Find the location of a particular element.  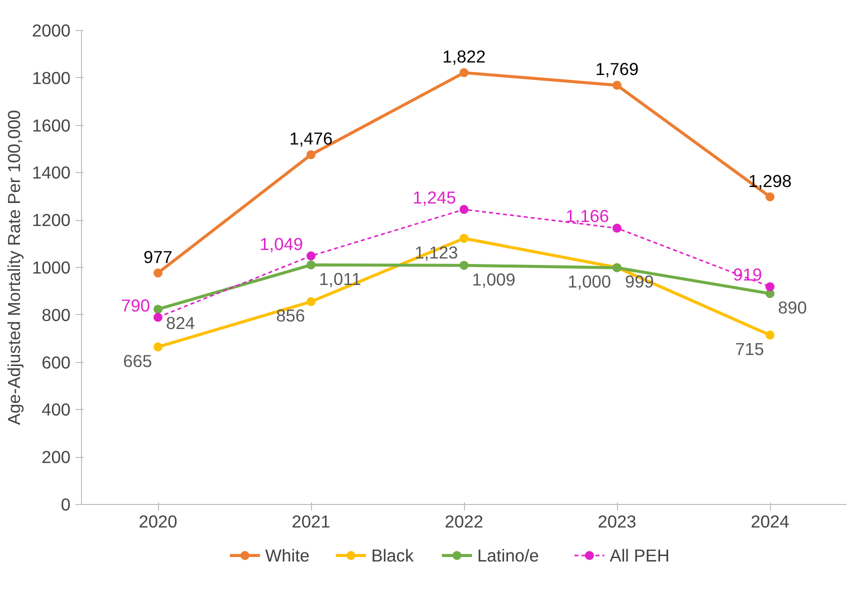

legend-label: Latino/e is located at coordinates (508, 556).